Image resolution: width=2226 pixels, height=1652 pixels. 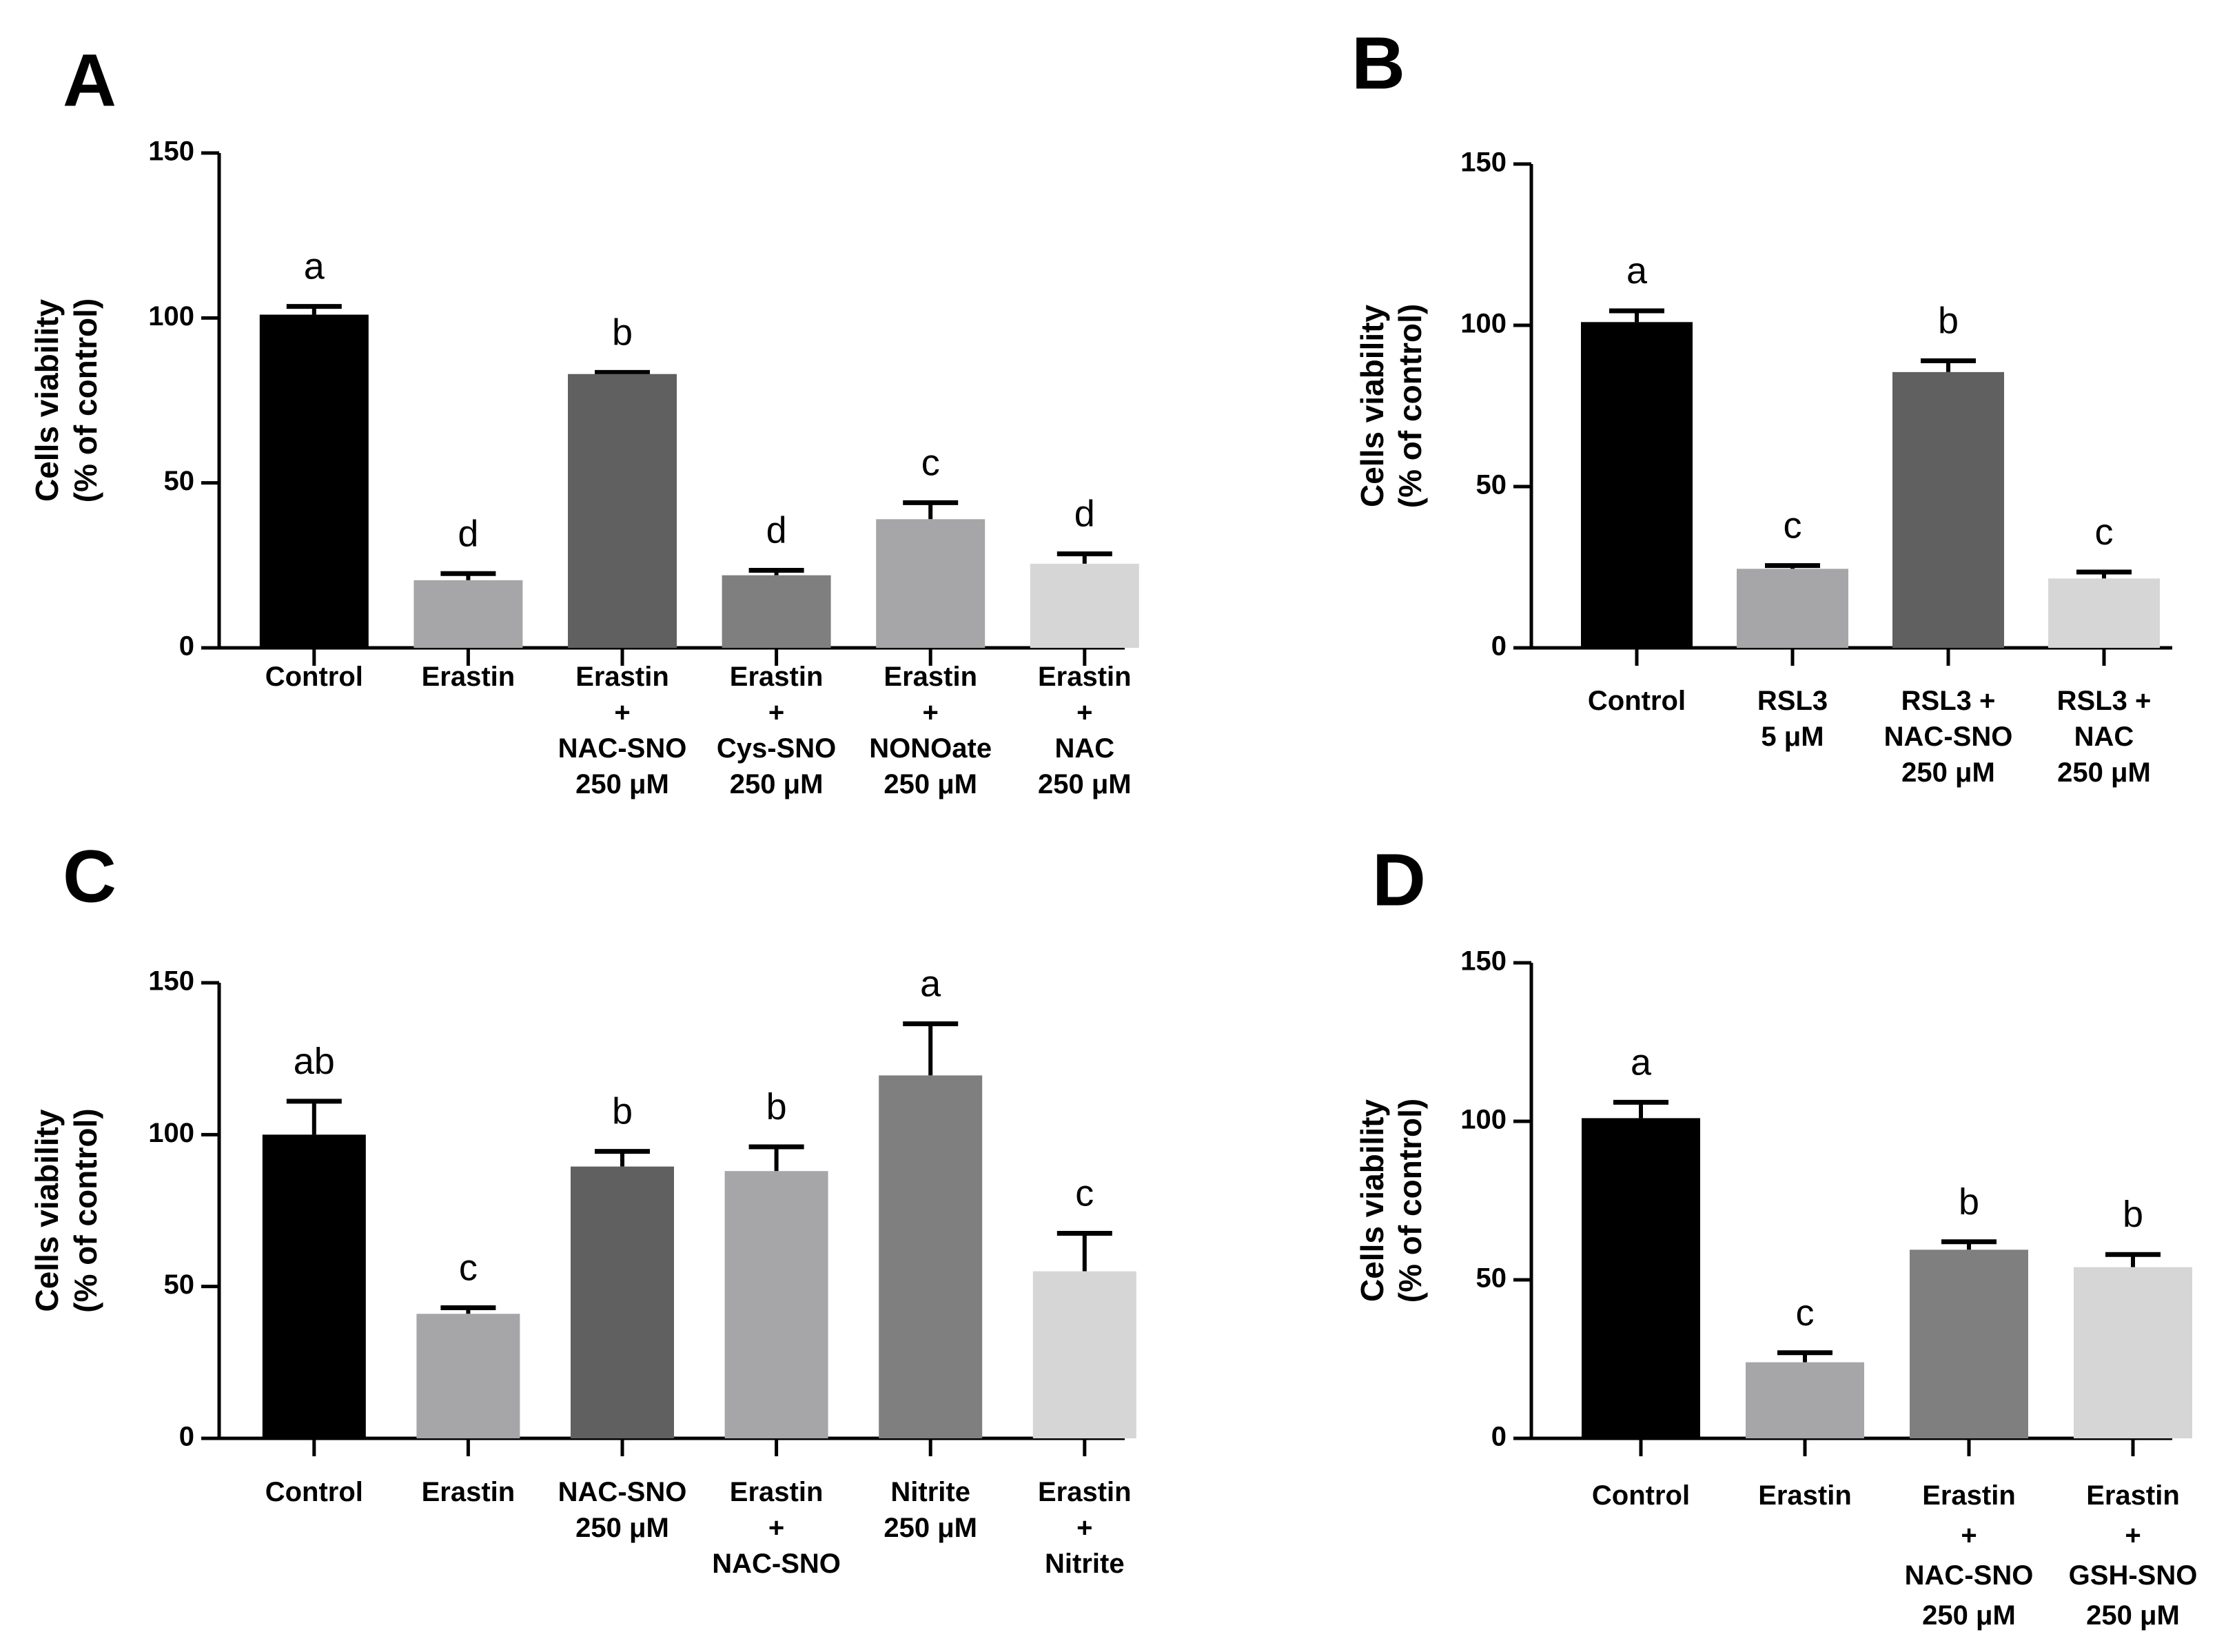 I want to click on x-category-label: RSL3 +, so click(x=1949, y=701).